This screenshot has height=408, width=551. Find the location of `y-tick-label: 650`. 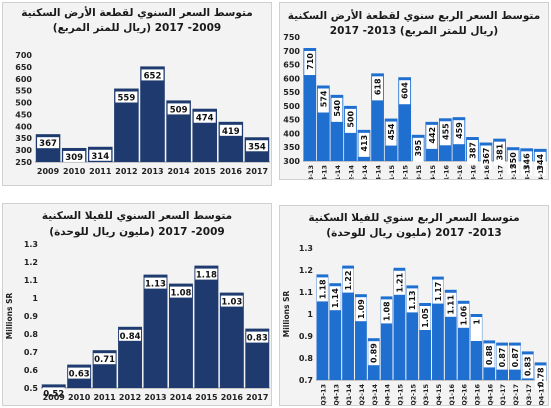

y-tick-label: 650 is located at coordinates (291, 65).